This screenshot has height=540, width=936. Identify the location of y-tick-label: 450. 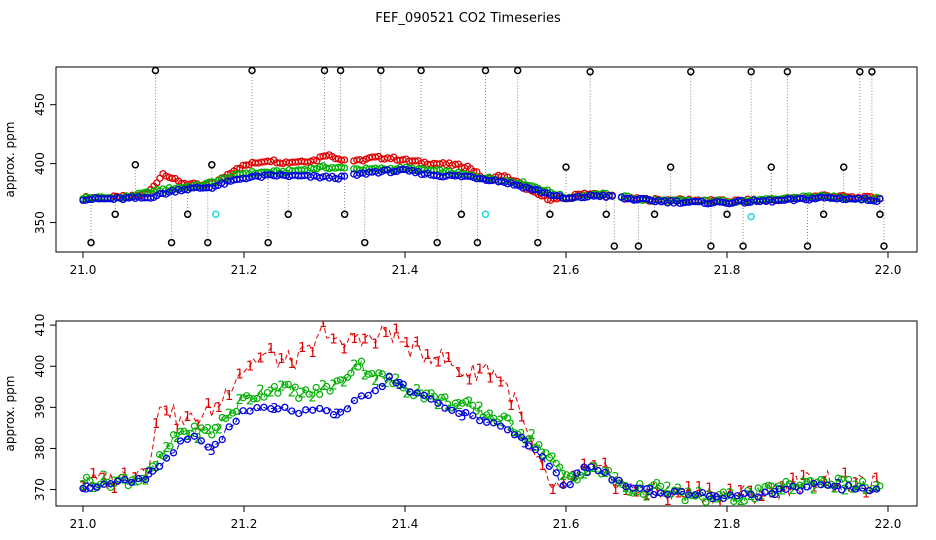
(40, 104).